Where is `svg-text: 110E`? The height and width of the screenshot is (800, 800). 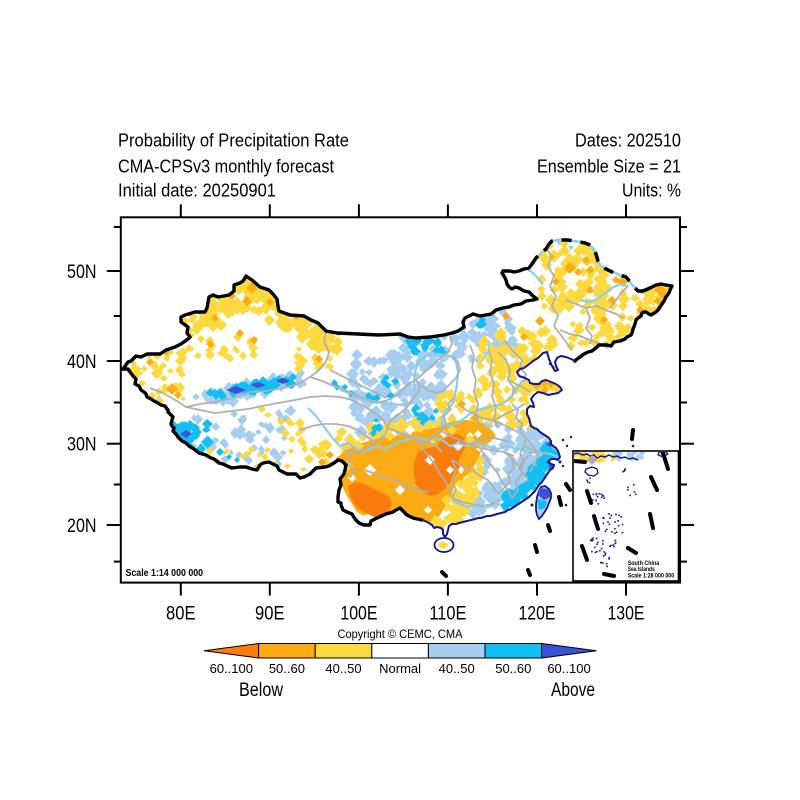 svg-text: 110E is located at coordinates (447, 614).